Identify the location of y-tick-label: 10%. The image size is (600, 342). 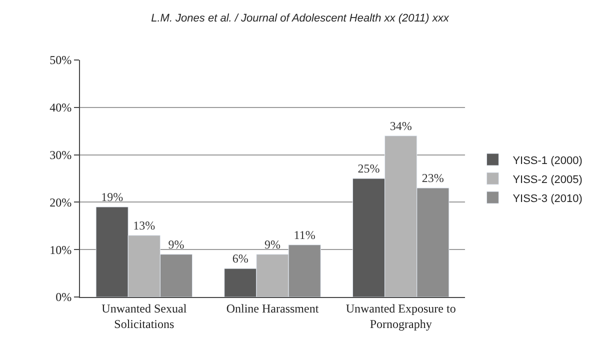
(61, 249).